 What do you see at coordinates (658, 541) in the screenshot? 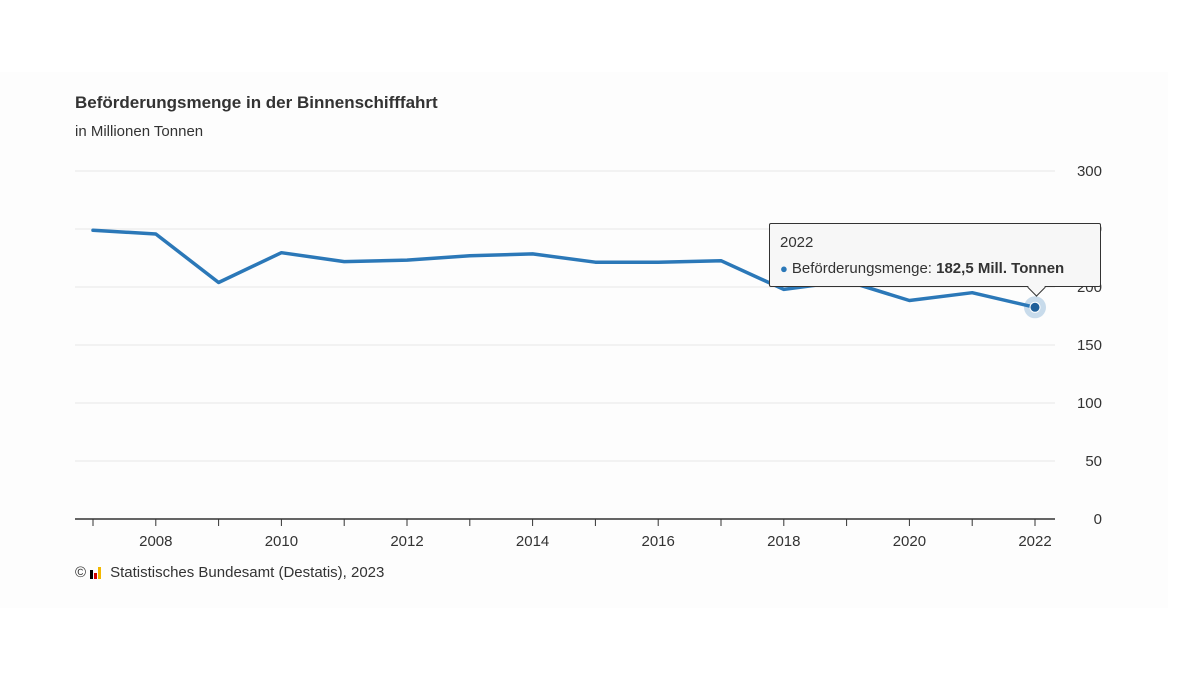
I see `x-tick-label: 2016` at bounding box center [658, 541].